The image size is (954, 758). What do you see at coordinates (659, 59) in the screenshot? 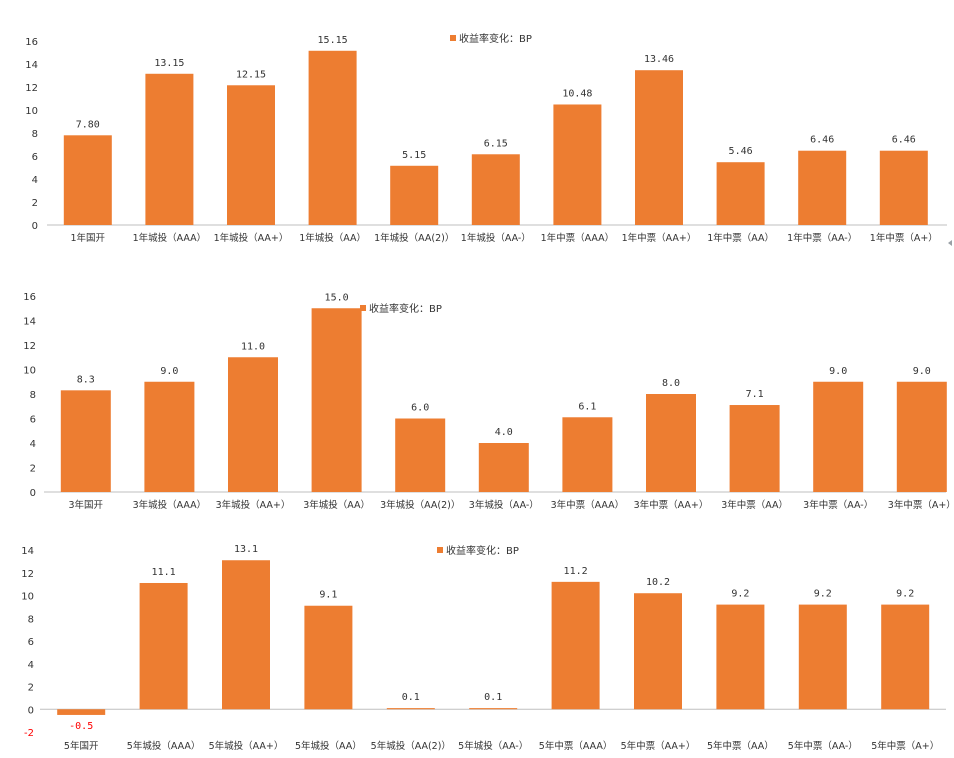
I see `data-label: 13.46` at bounding box center [659, 59].